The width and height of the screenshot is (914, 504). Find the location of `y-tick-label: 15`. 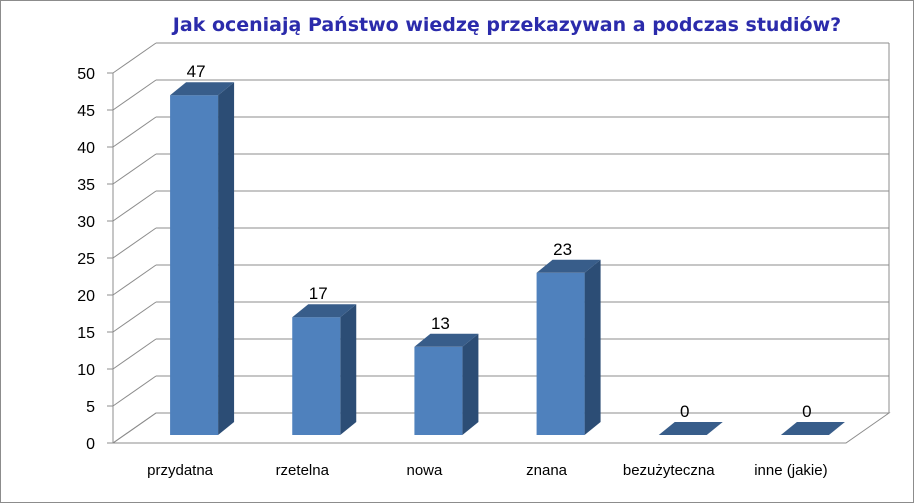

y-tick-label: 15 is located at coordinates (86, 333).